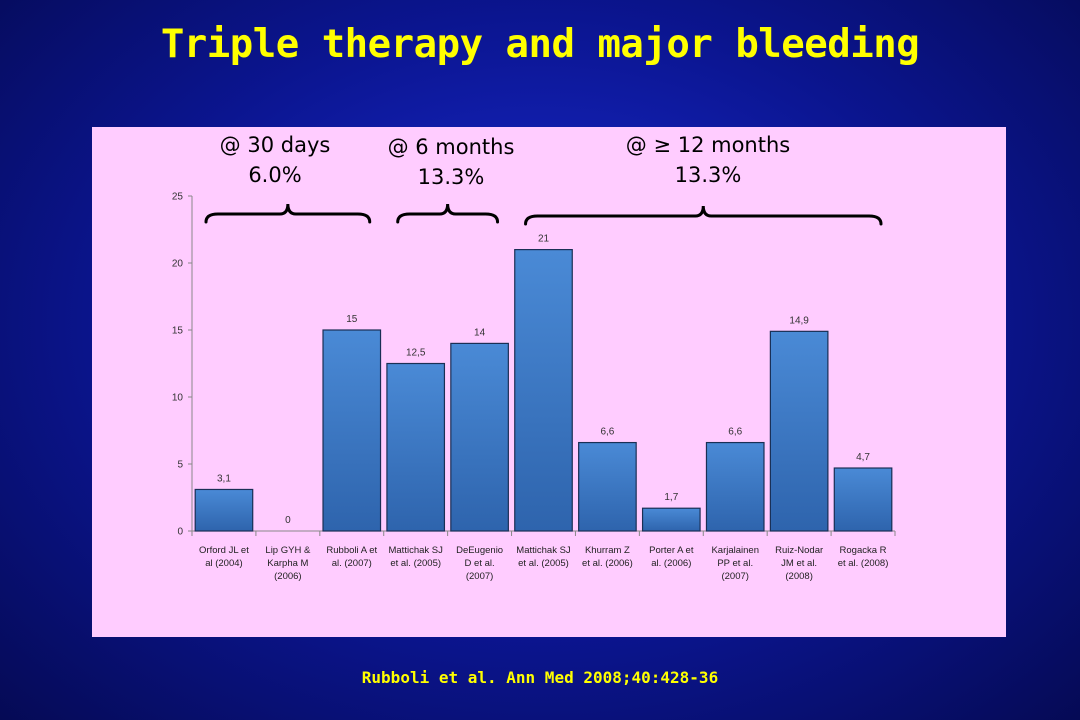 The width and height of the screenshot is (1080, 720). Describe the element at coordinates (352, 319) in the screenshot. I see `bar-value-label: 15` at that location.